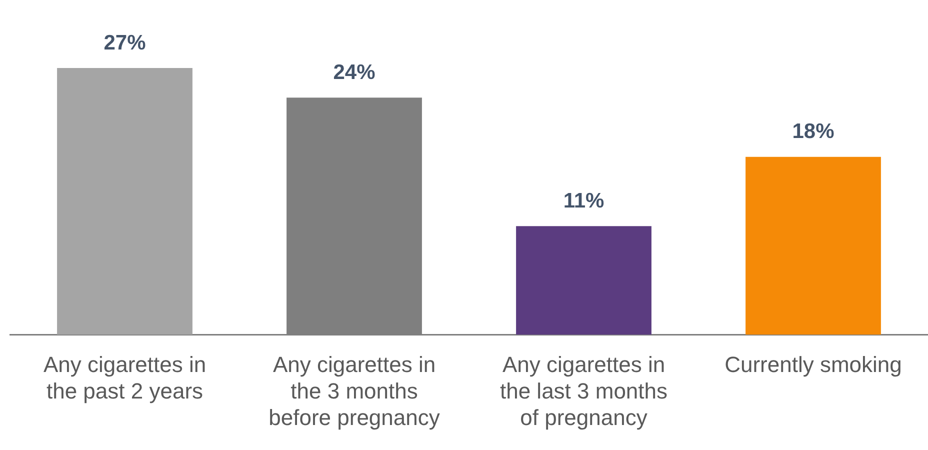 This screenshot has height=450, width=928. I want to click on data-label: 24%, so click(354, 72).